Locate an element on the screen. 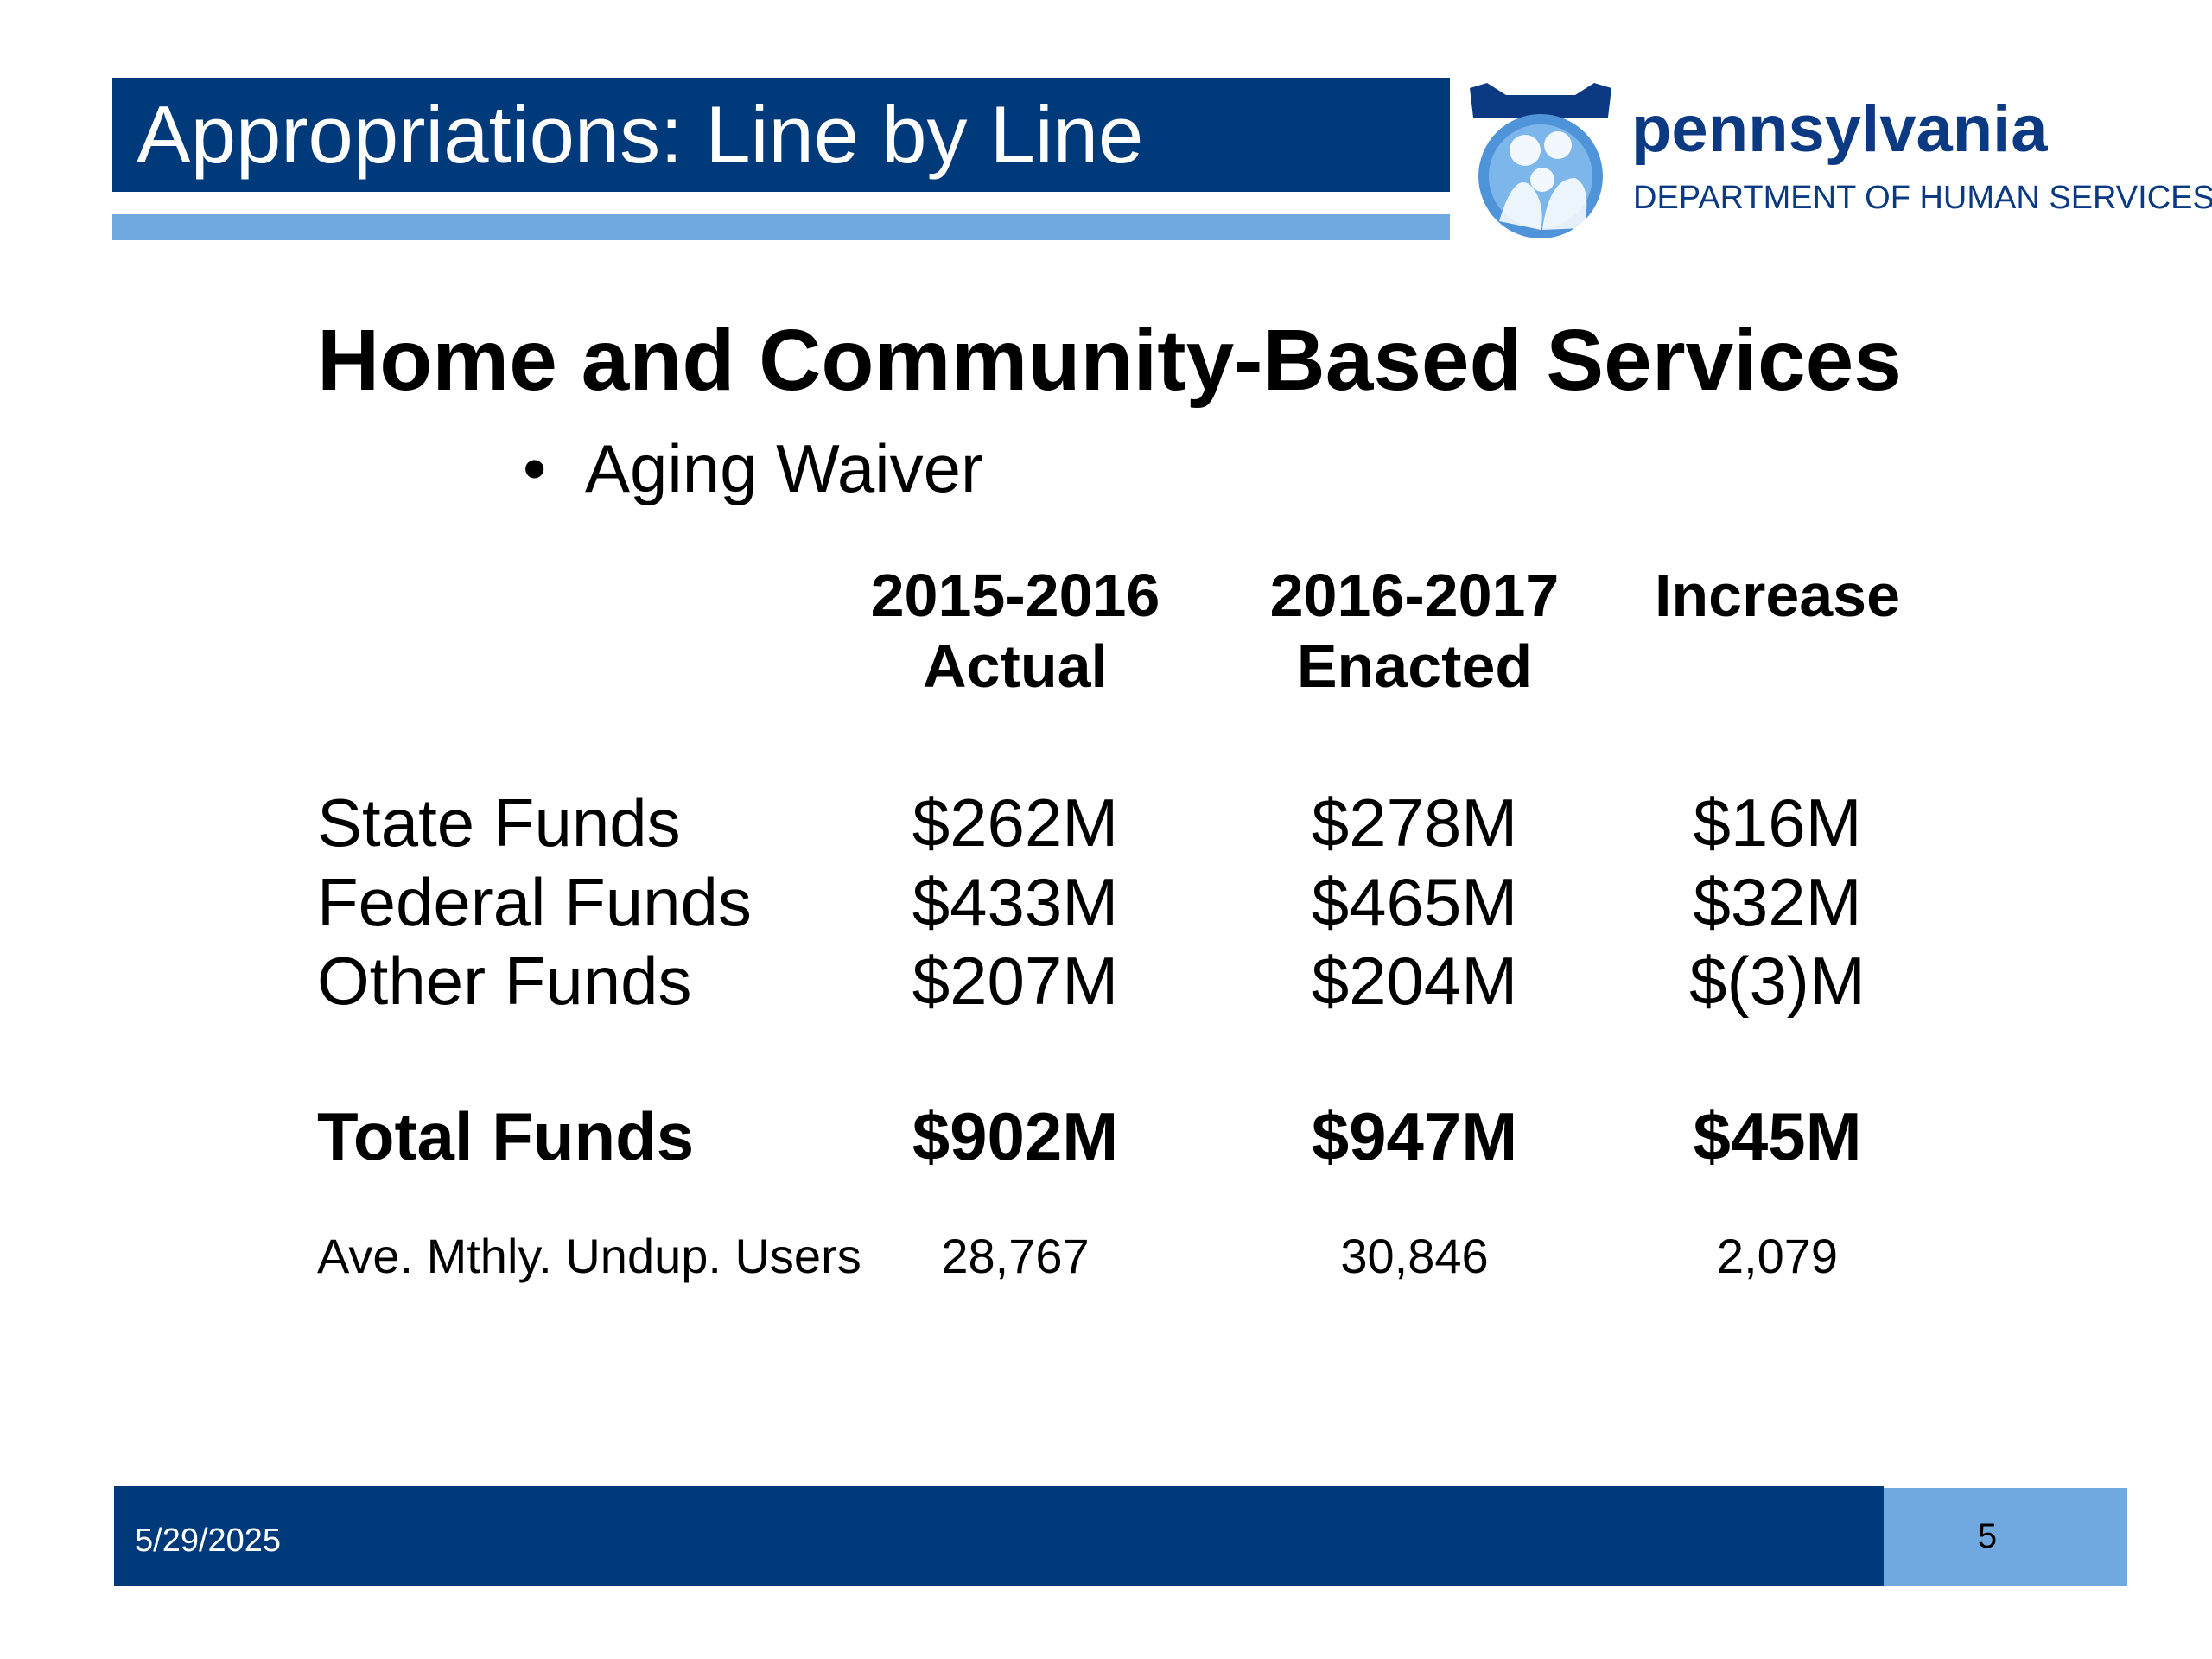 This screenshot has width=2212, height=1659. column-header-increase: Increase is located at coordinates (1777, 595).